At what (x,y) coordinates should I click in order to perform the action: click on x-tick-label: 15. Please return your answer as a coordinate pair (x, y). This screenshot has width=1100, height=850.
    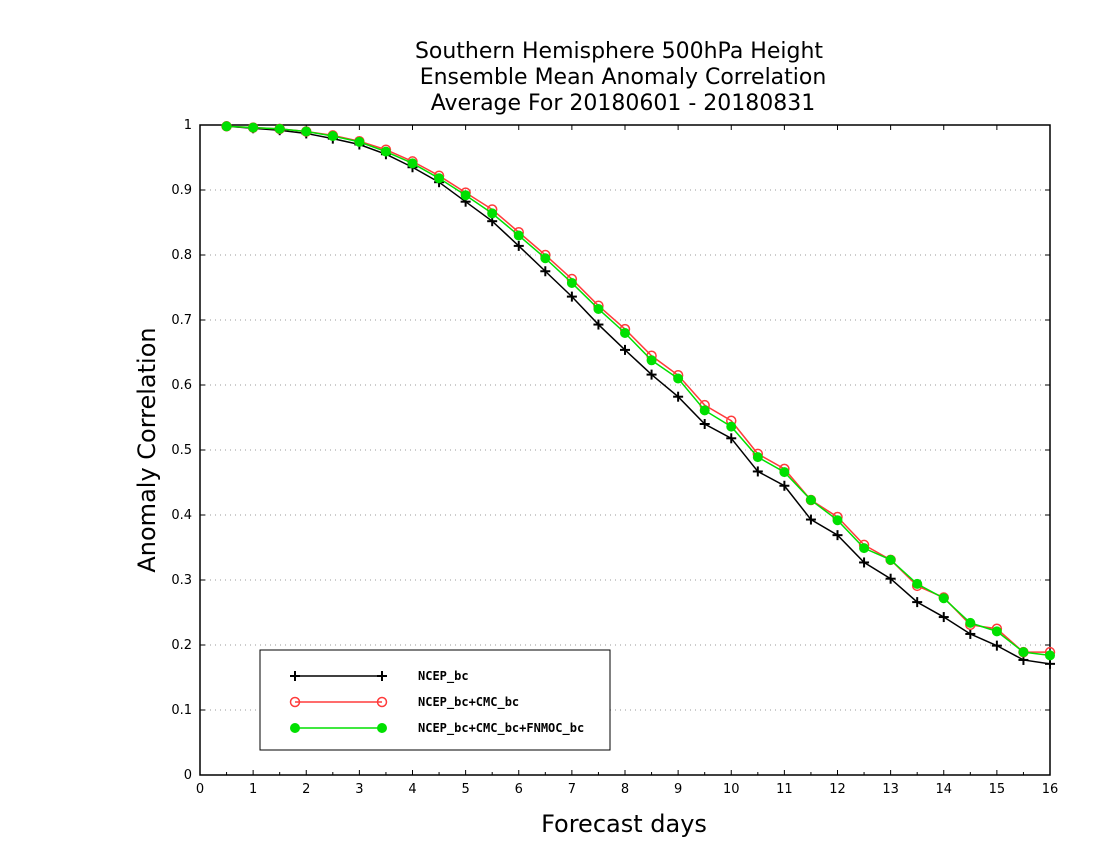
    Looking at the image, I should click on (997, 789).